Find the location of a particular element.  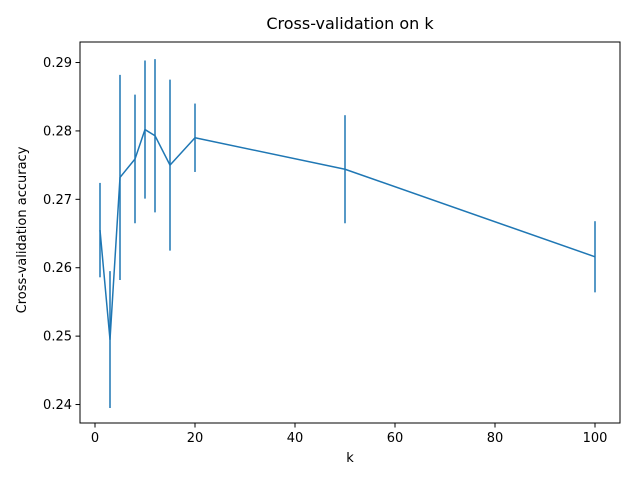

chart-title: Cross-validation on k is located at coordinates (350, 23).